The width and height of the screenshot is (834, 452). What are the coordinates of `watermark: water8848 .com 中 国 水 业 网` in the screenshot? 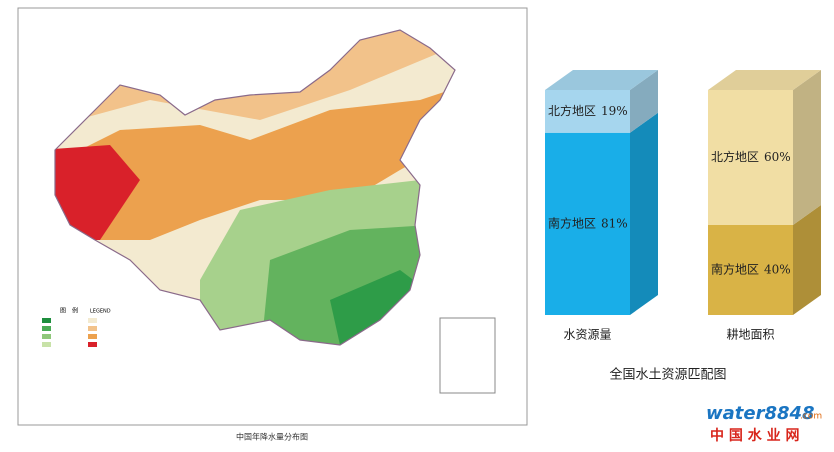 It's located at (764, 423).